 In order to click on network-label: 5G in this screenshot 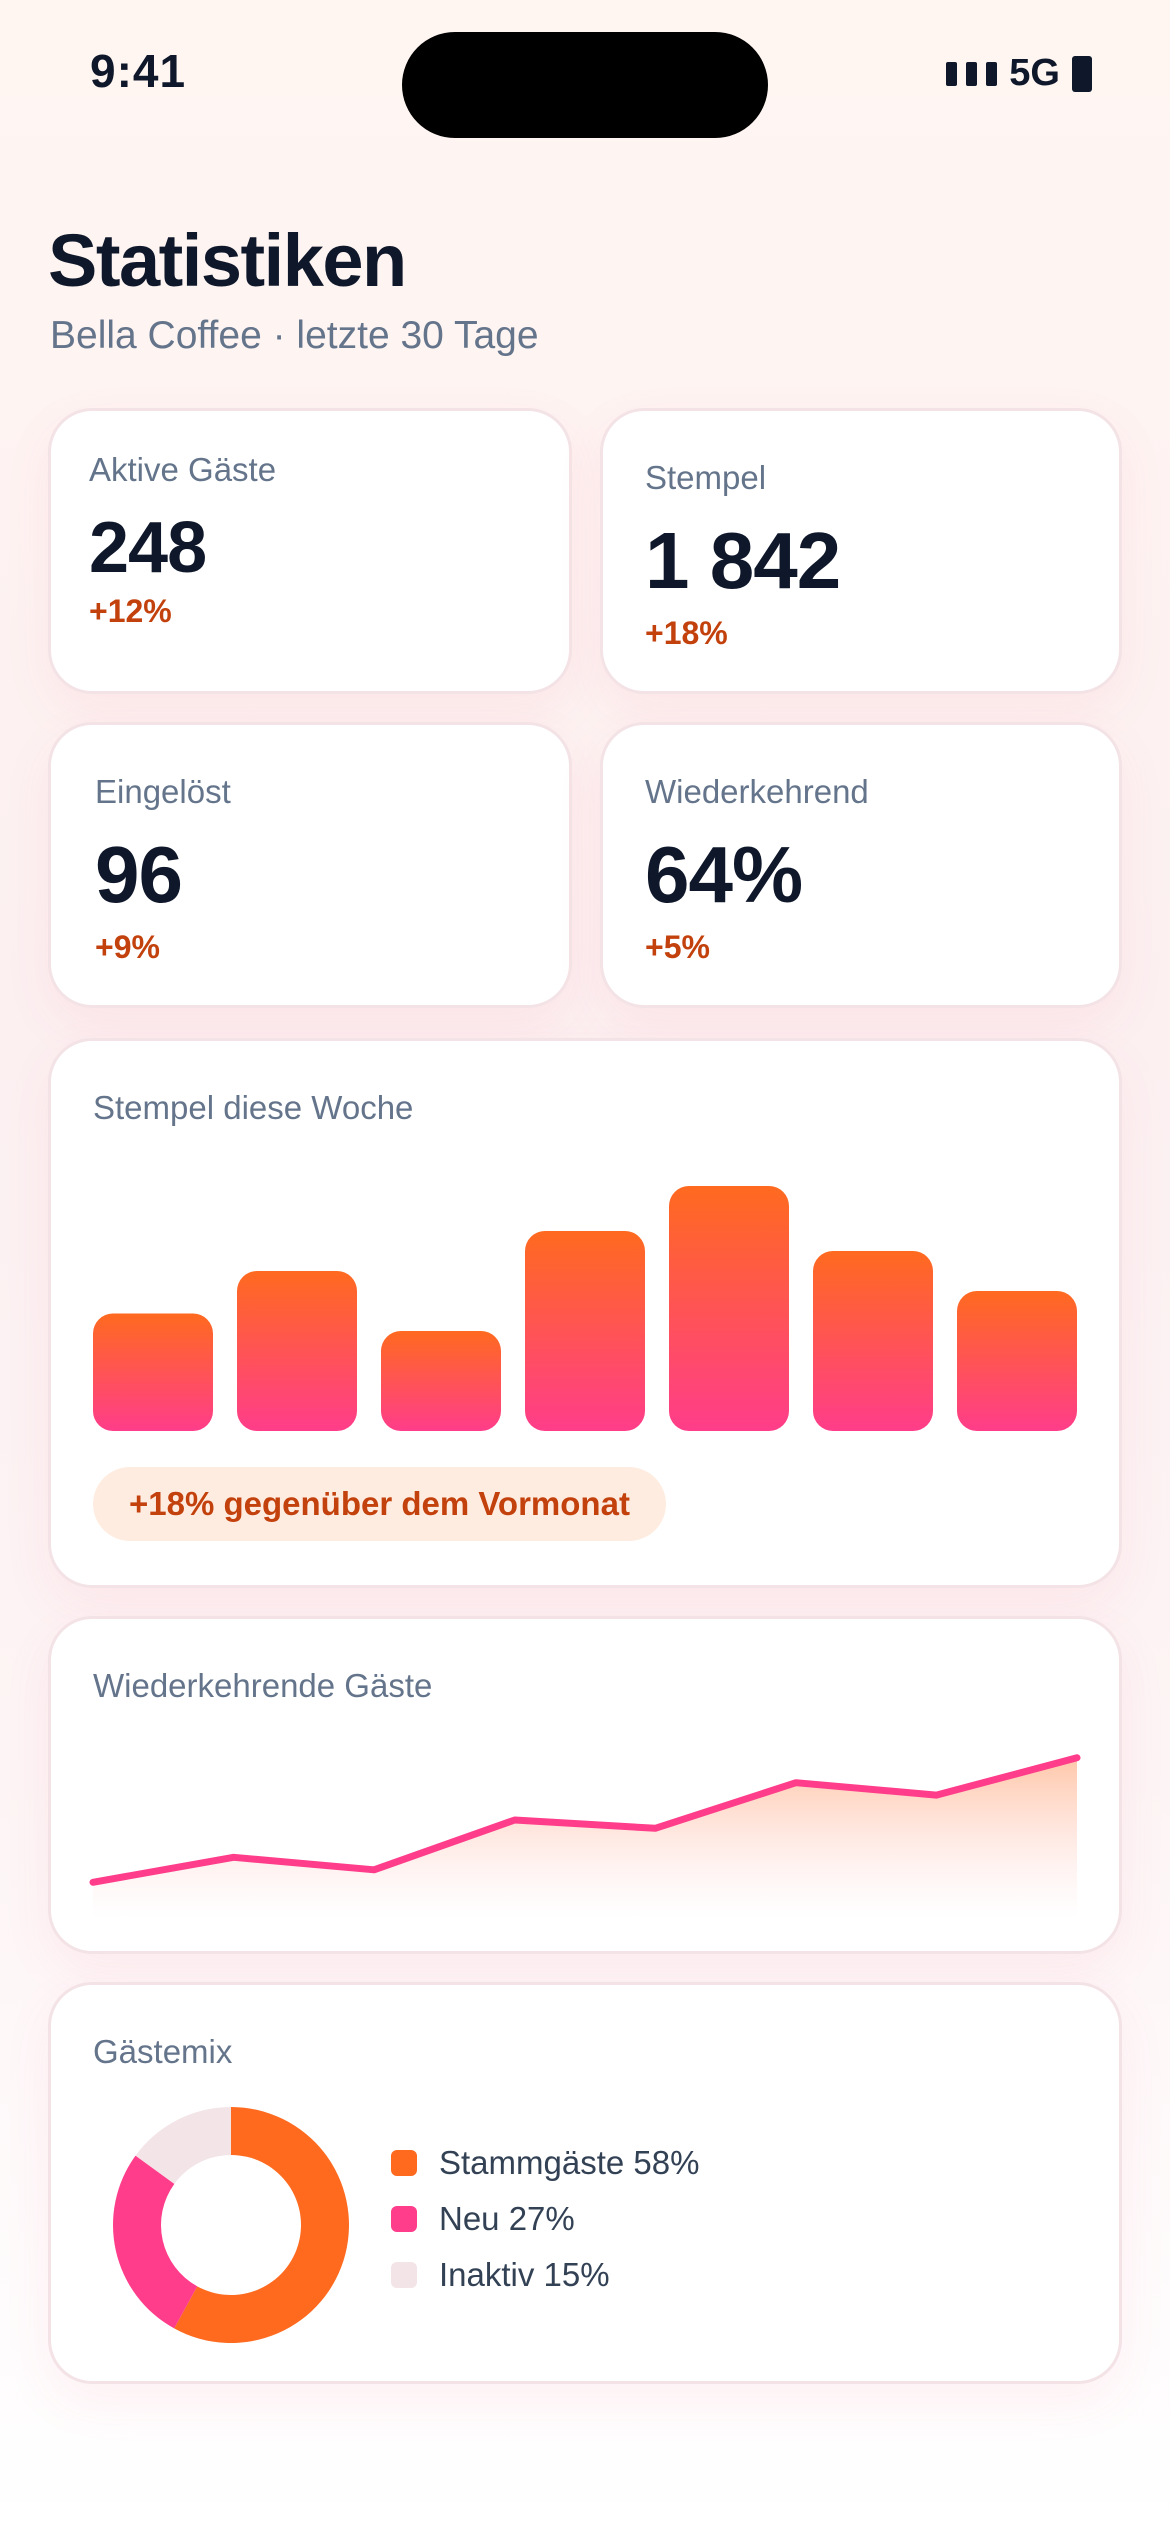, I will do `click(1034, 73)`.